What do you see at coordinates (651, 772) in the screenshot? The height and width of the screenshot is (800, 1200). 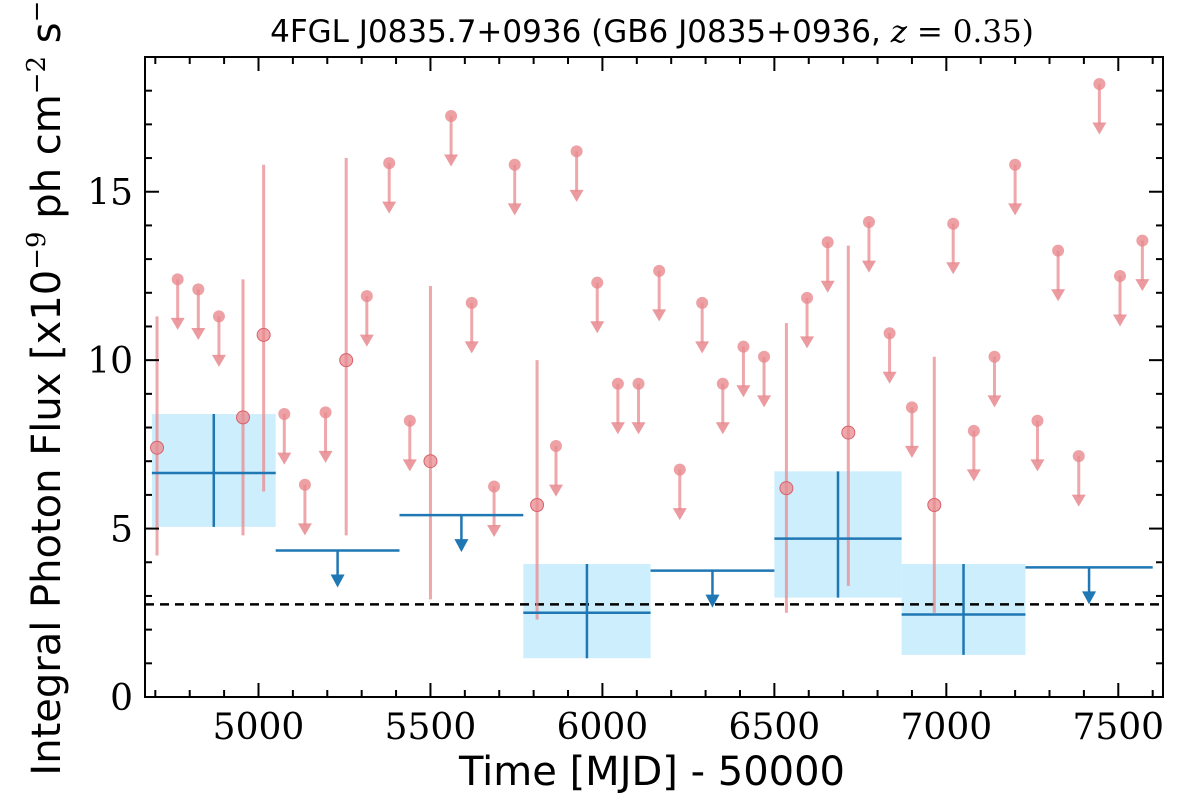 I see `x-axis-label: Time [MJD] - 50000` at bounding box center [651, 772].